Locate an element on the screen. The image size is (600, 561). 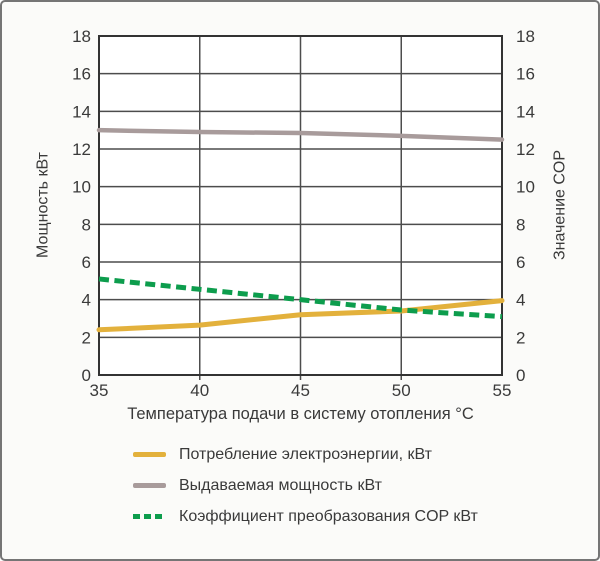
legend-label-consumption: Потребление электроэнергии, кВт is located at coordinates (306, 454).